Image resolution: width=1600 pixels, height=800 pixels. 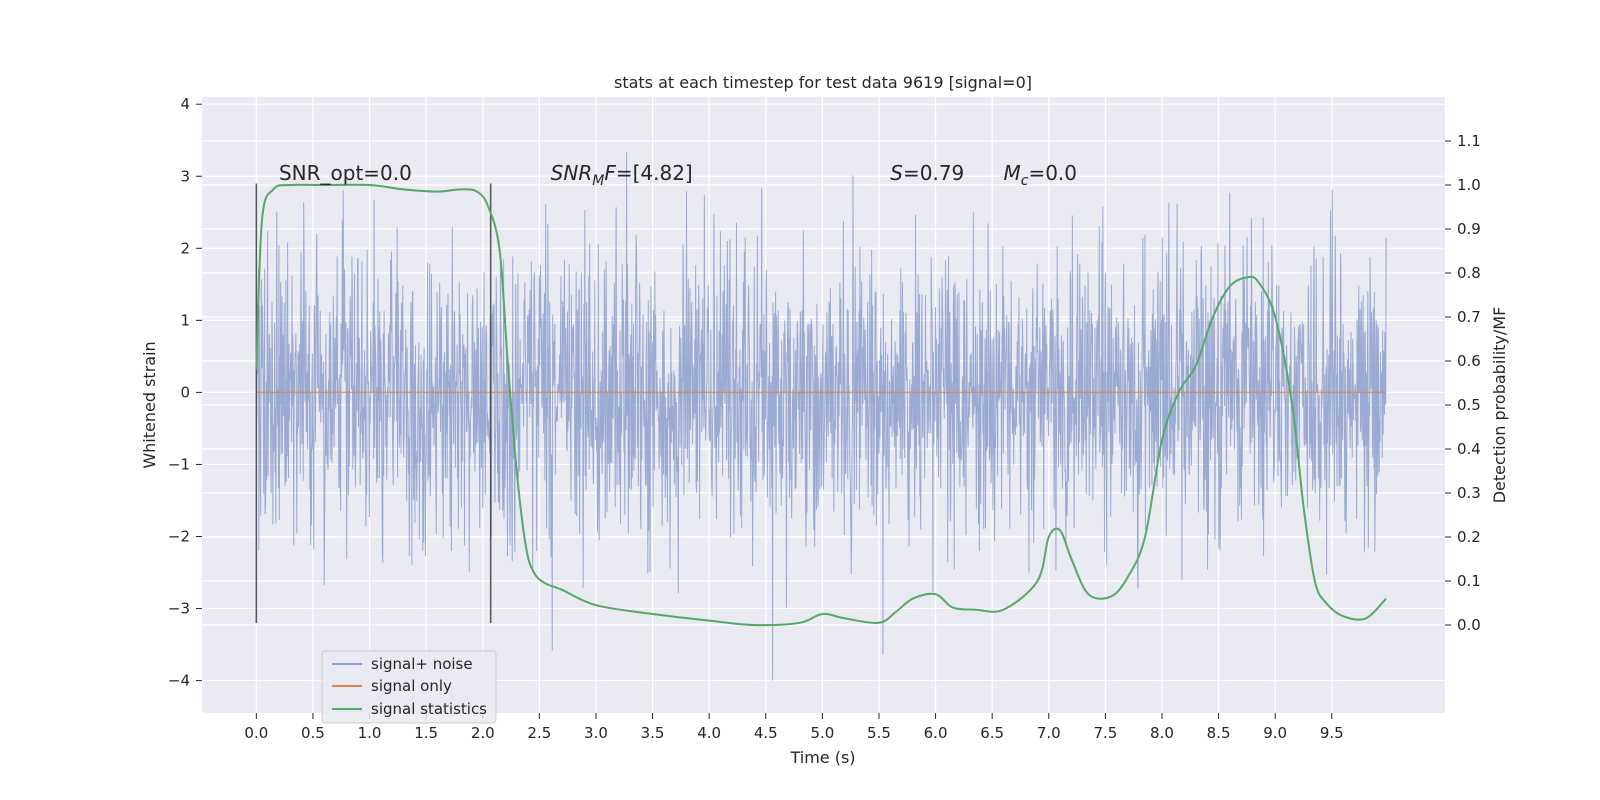 What do you see at coordinates (1469, 229) in the screenshot?
I see `y-tick-label-right: 0.9` at bounding box center [1469, 229].